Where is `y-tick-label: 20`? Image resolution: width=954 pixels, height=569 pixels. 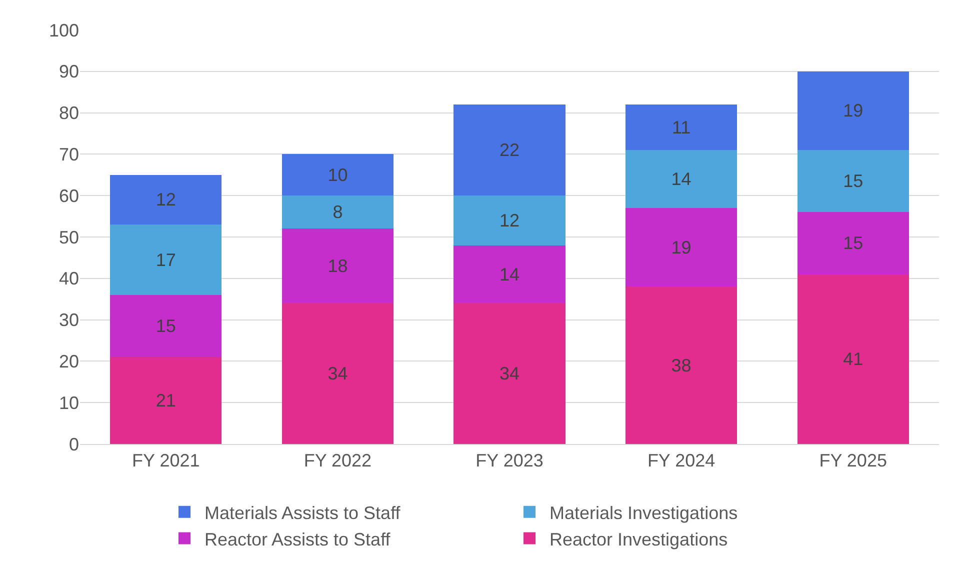 y-tick-label: 20 is located at coordinates (68, 362).